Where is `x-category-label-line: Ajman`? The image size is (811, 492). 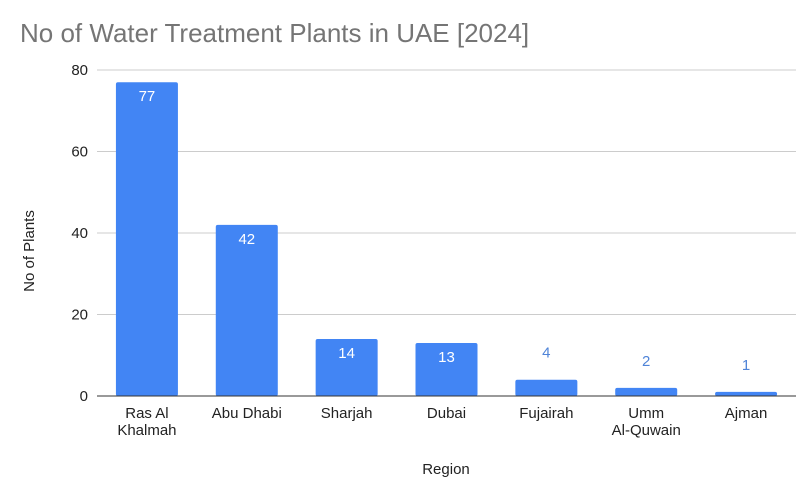
x-category-label-line: Ajman is located at coordinates (746, 413).